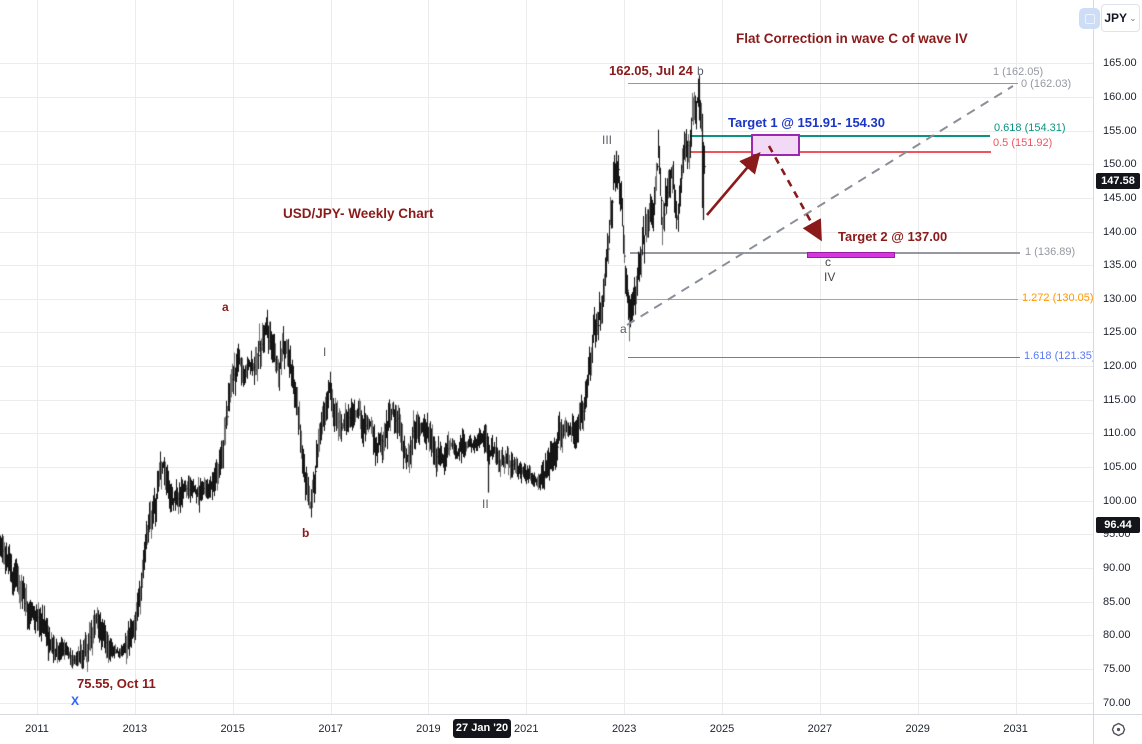 This screenshot has height=744, width=1142. Describe the element at coordinates (1116, 18) in the screenshot. I see `symbol-currency-label: JPY` at that location.